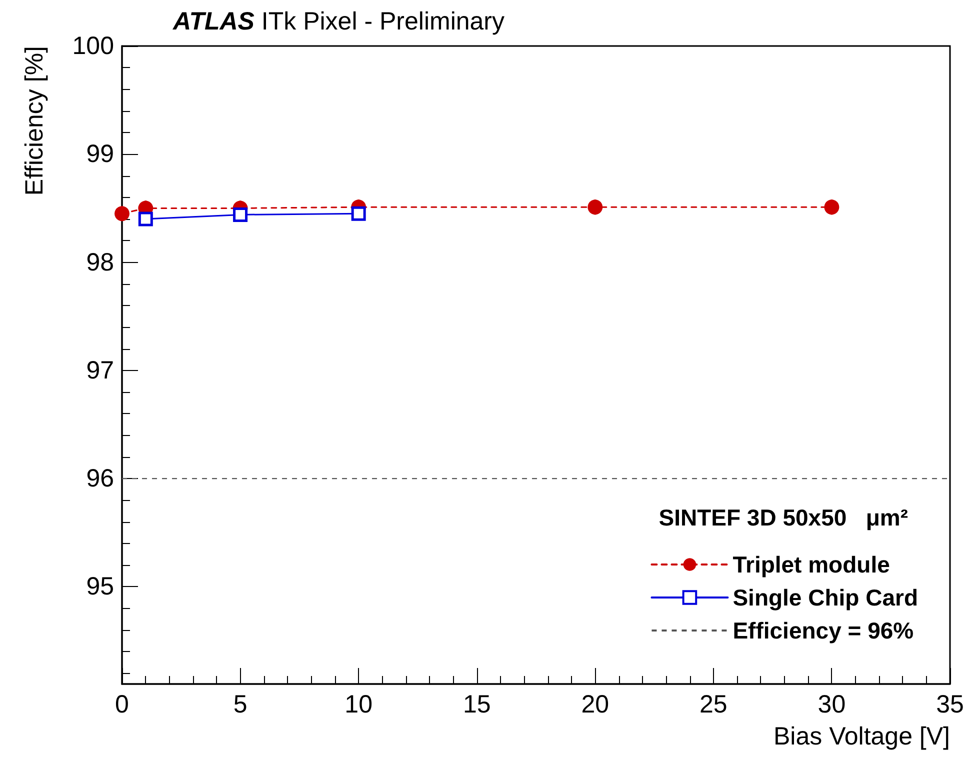 The width and height of the screenshot is (978, 757). What do you see at coordinates (823, 631) in the screenshot?
I see `legend-label: Efficiency = 96%` at bounding box center [823, 631].